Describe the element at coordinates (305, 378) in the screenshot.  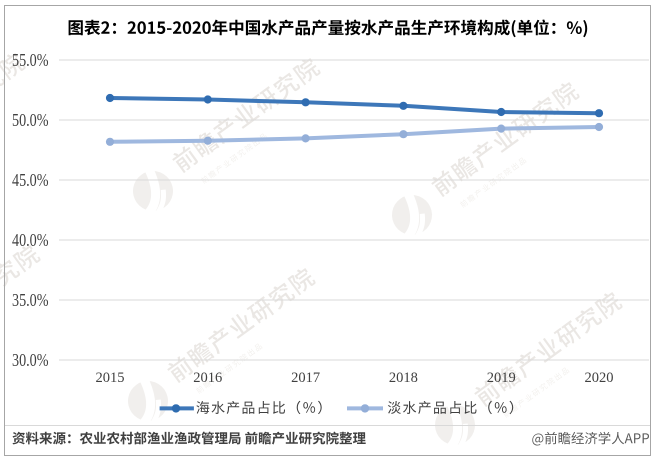
I see `svg-text: 2017` at that location.